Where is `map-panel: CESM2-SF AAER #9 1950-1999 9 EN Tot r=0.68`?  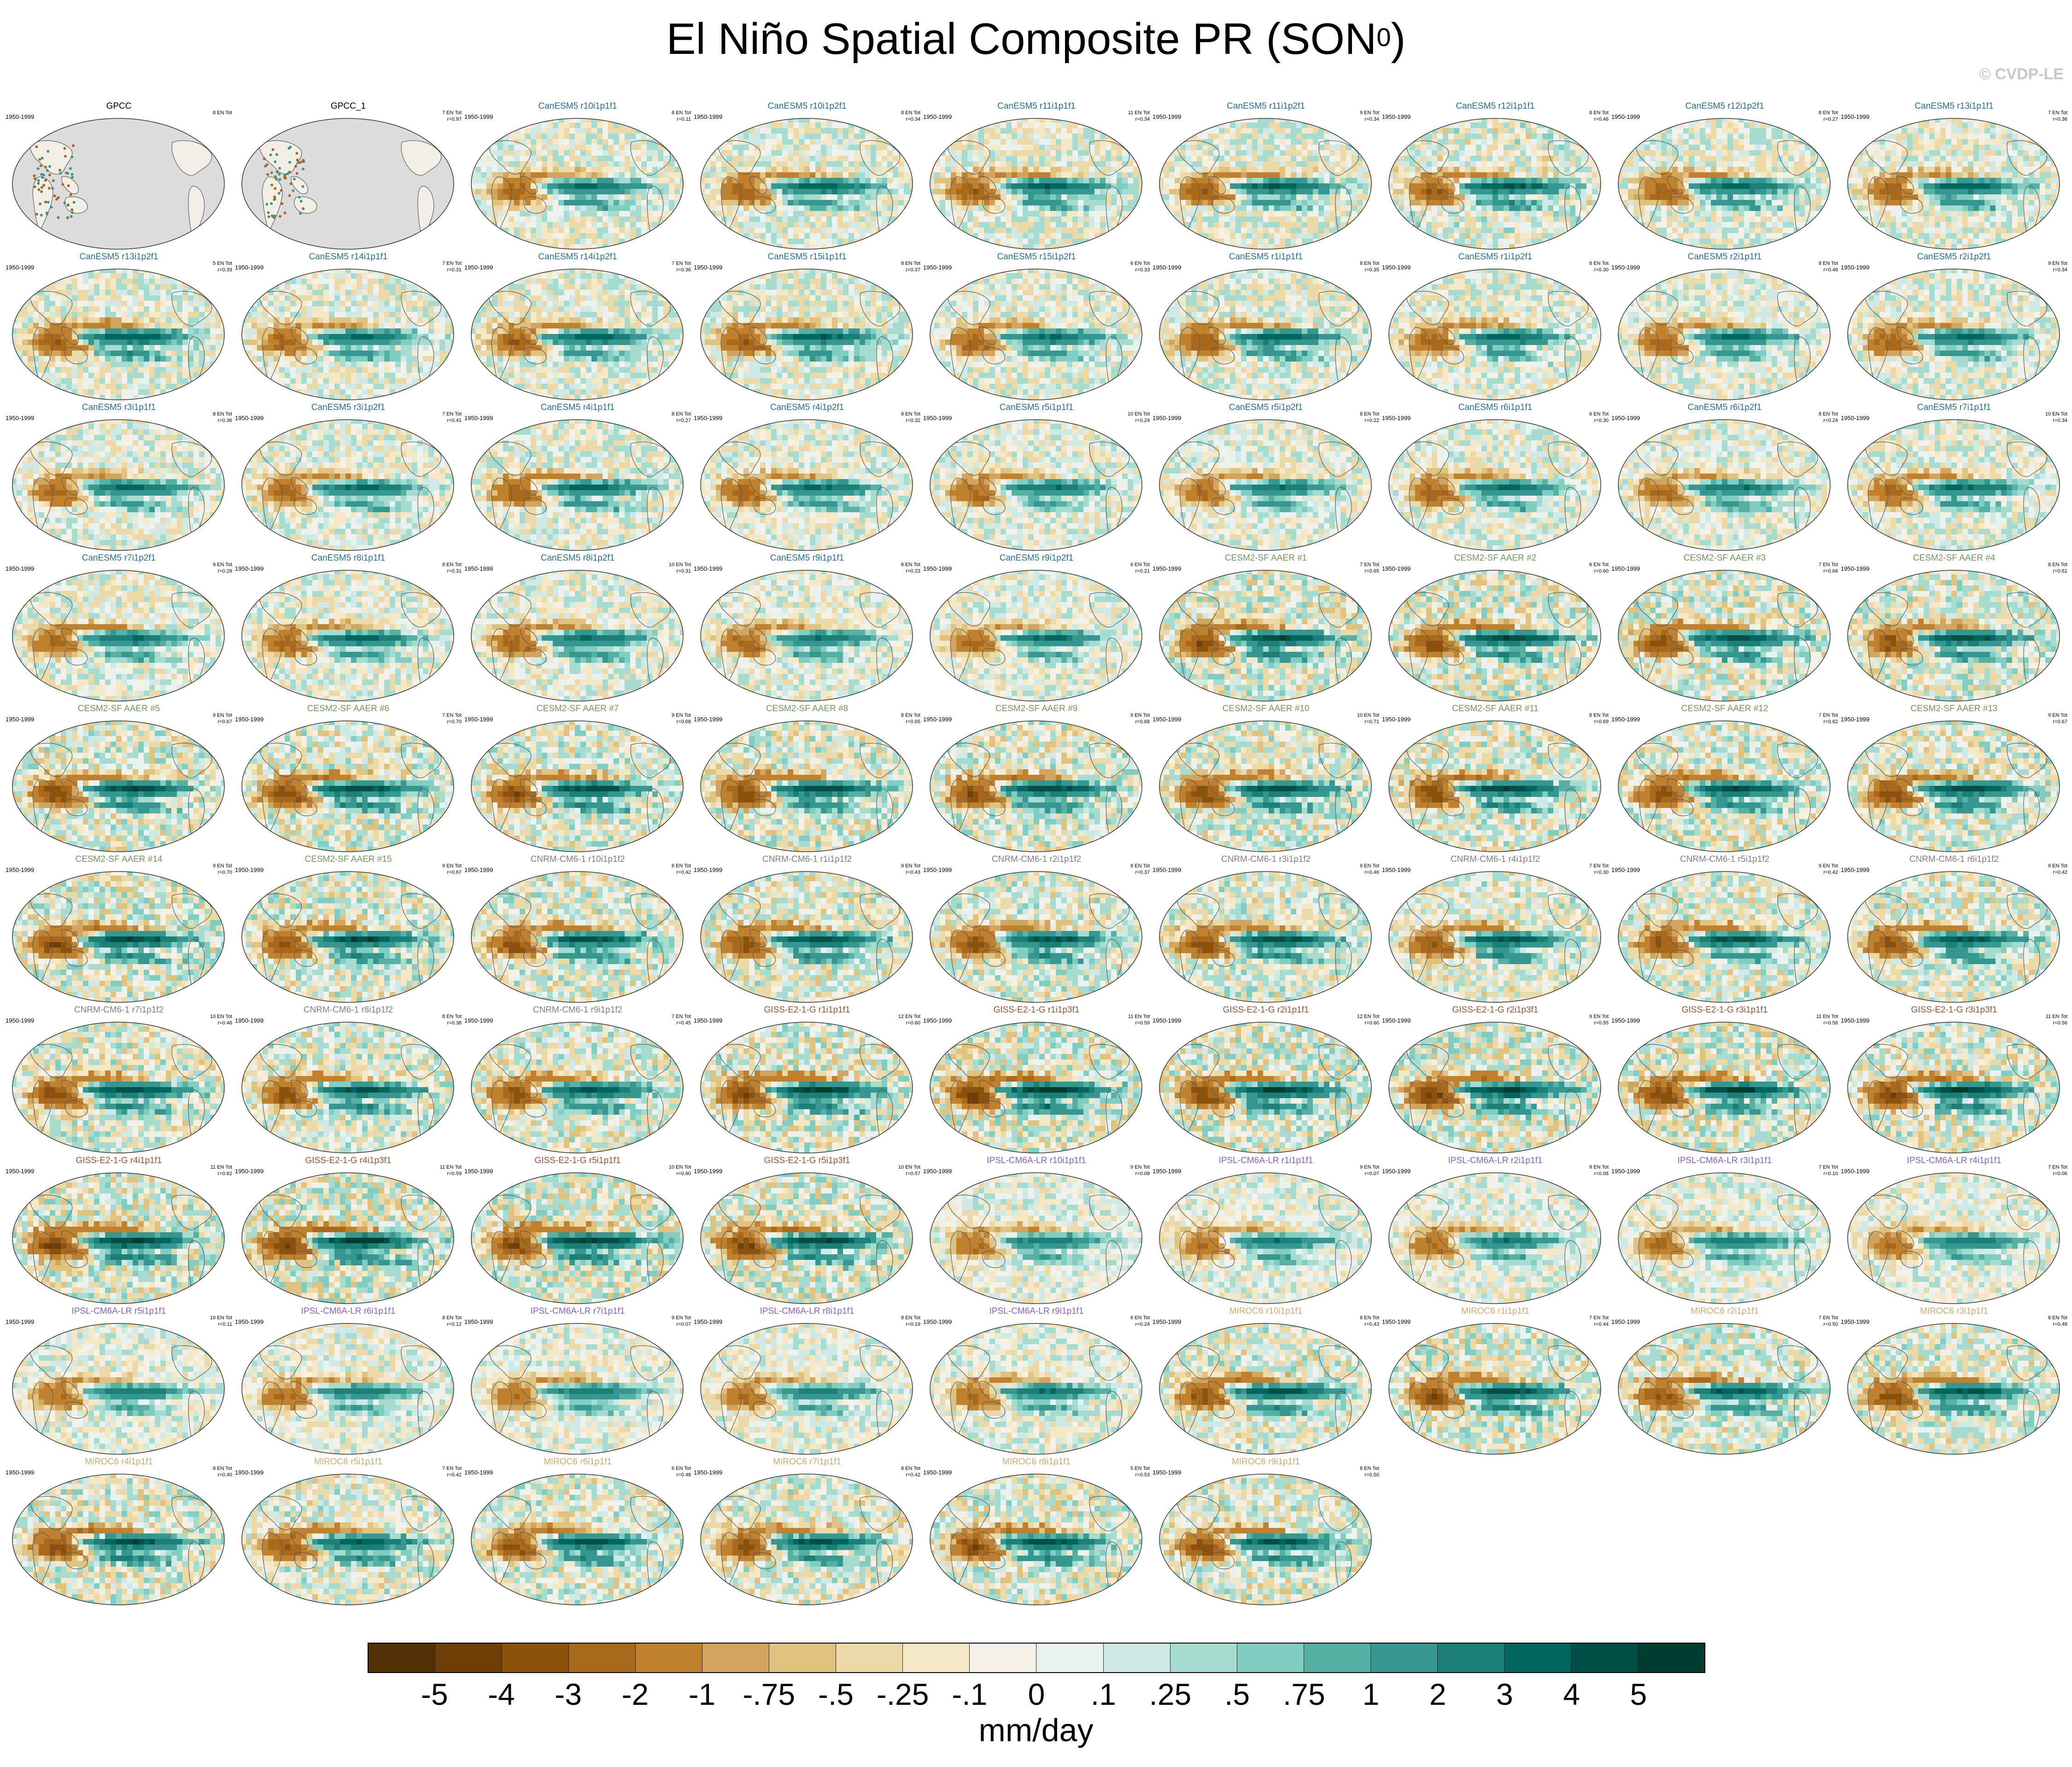 map-panel: CESM2-SF AAER #9 1950-1999 9 EN Tot r=0.68 is located at coordinates (1036, 777).